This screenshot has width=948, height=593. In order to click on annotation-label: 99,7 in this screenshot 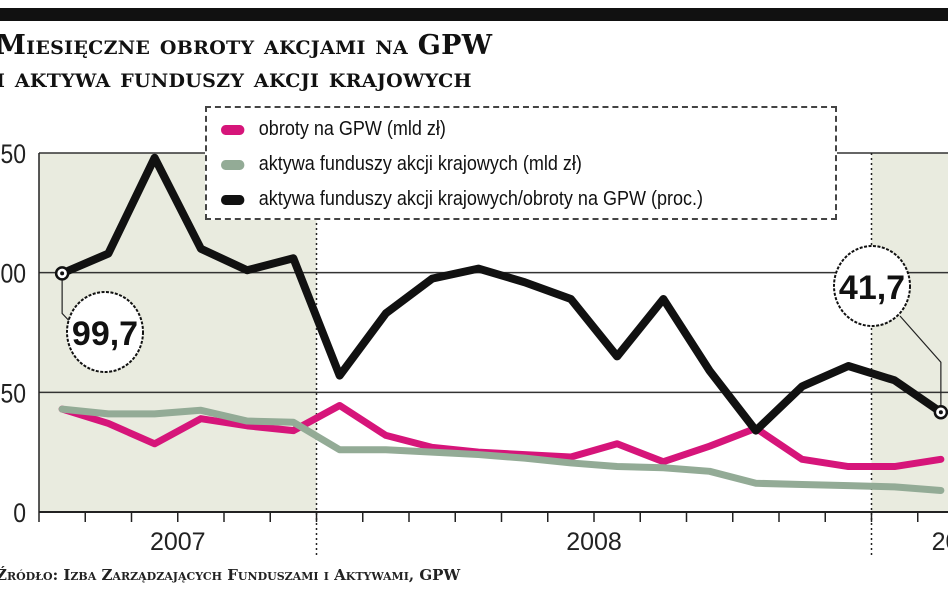, I will do `click(105, 334)`.